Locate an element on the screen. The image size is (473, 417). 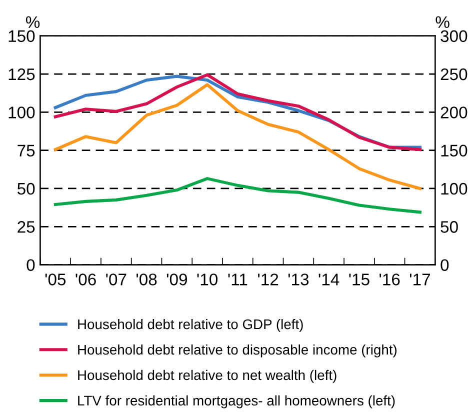
legend-label: Household debt relative to GDP (left) is located at coordinates (190, 325).